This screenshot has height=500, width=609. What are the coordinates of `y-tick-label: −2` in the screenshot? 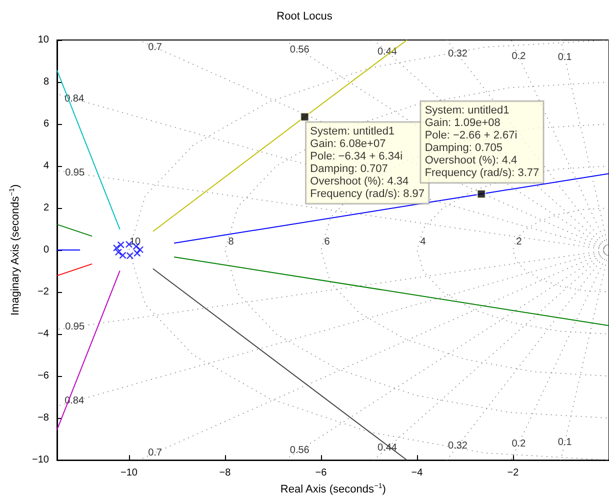 It's located at (44, 292).